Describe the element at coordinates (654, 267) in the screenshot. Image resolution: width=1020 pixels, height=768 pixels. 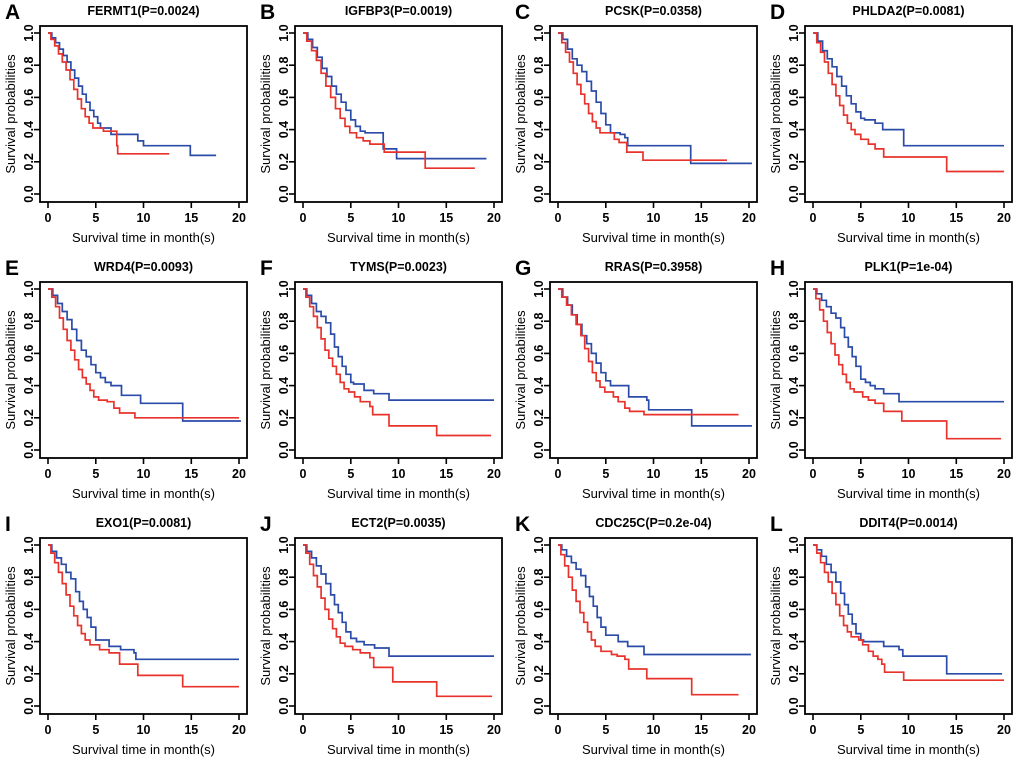
I see `panel-title: RRAS(P=0.3958)` at that location.